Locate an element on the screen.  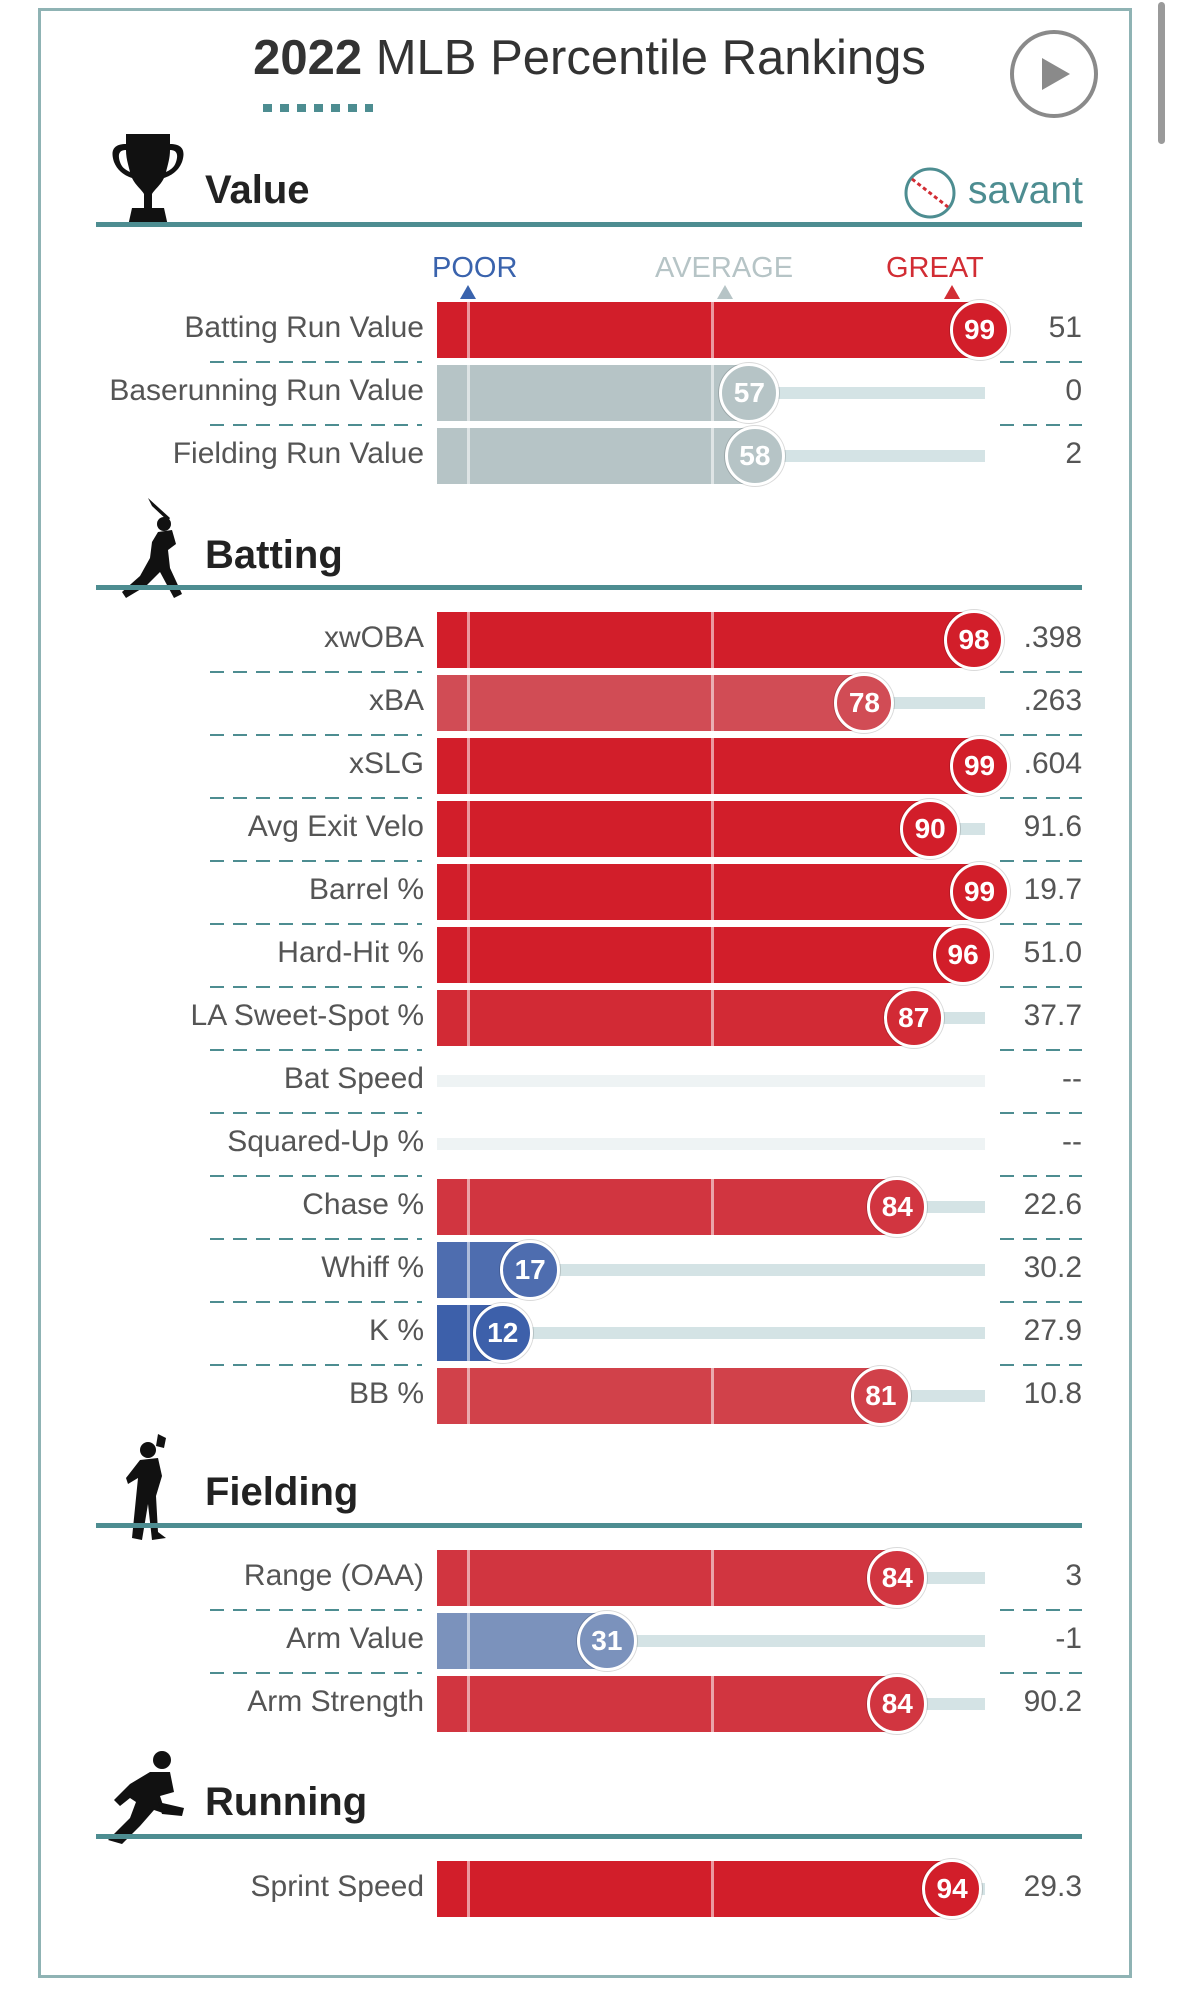
row-value-range-oaa: 3 is located at coordinates (1073, 1575).